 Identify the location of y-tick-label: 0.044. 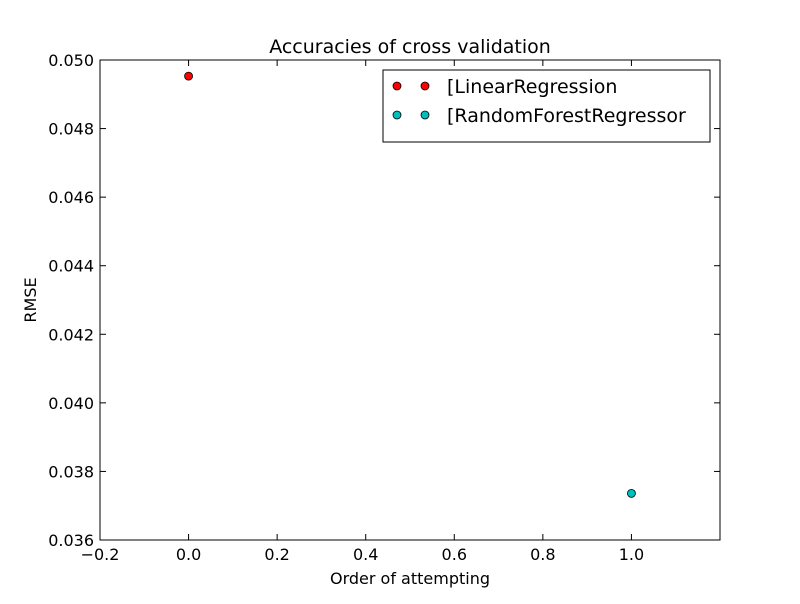
(71, 266).